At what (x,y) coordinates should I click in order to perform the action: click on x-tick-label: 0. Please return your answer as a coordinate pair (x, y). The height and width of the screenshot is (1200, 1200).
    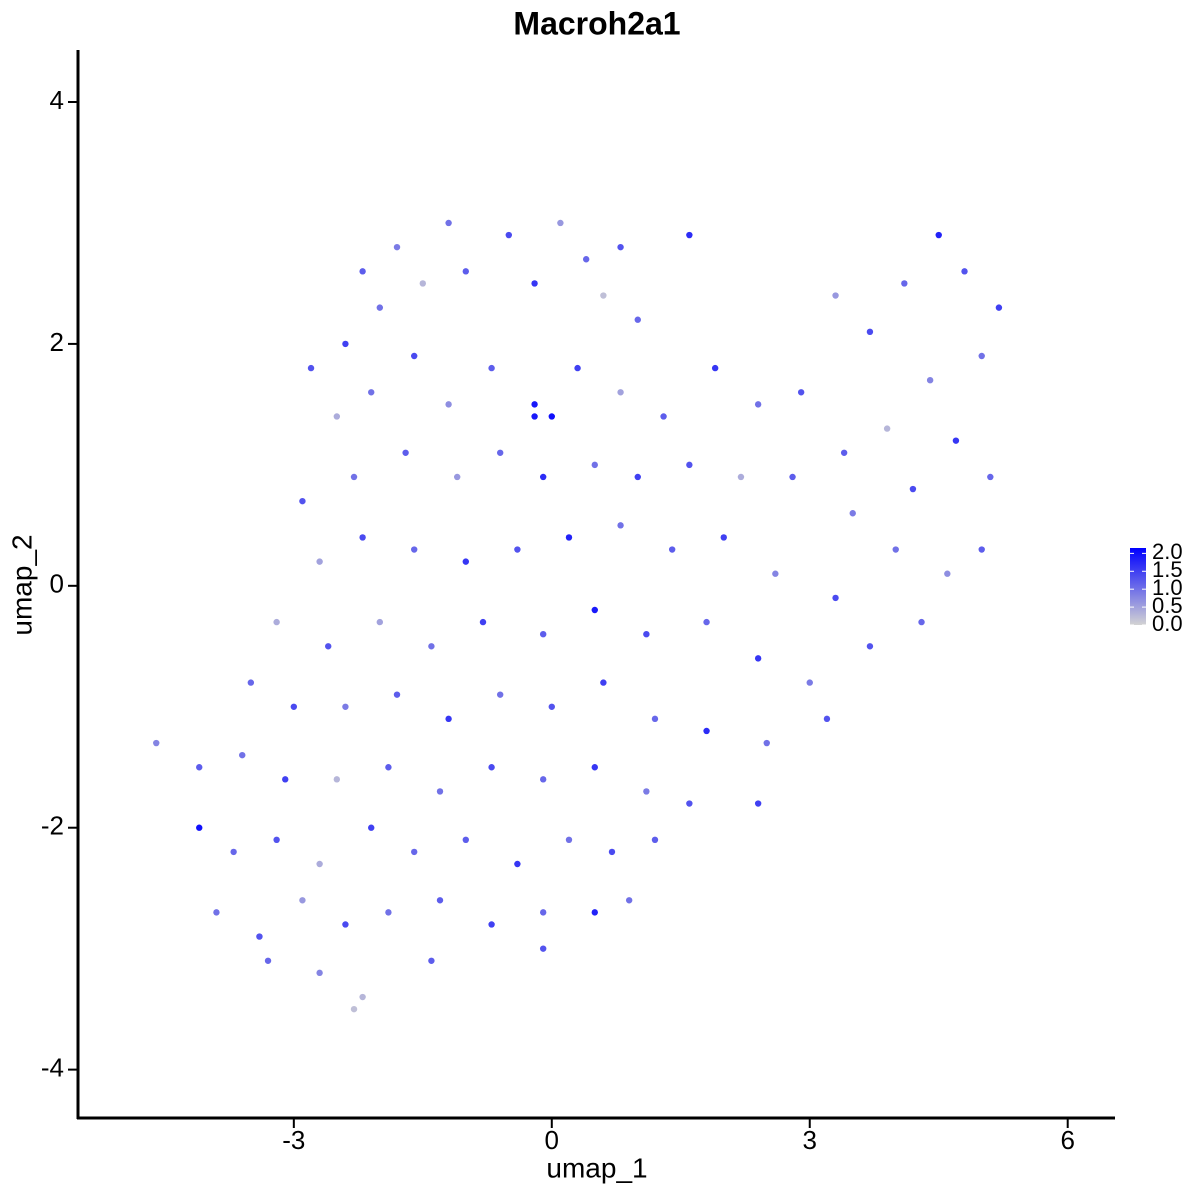
    Looking at the image, I should click on (552, 1140).